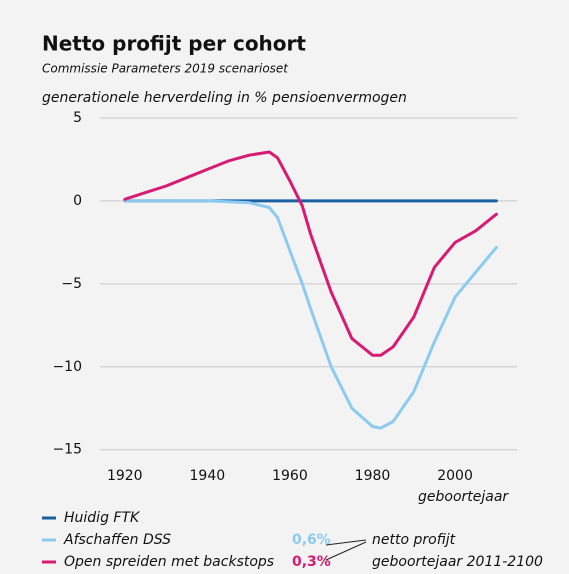 Image resolution: width=569 pixels, height=574 pixels. Describe the element at coordinates (125, 476) in the screenshot. I see `x-tick-label: 1920` at that location.